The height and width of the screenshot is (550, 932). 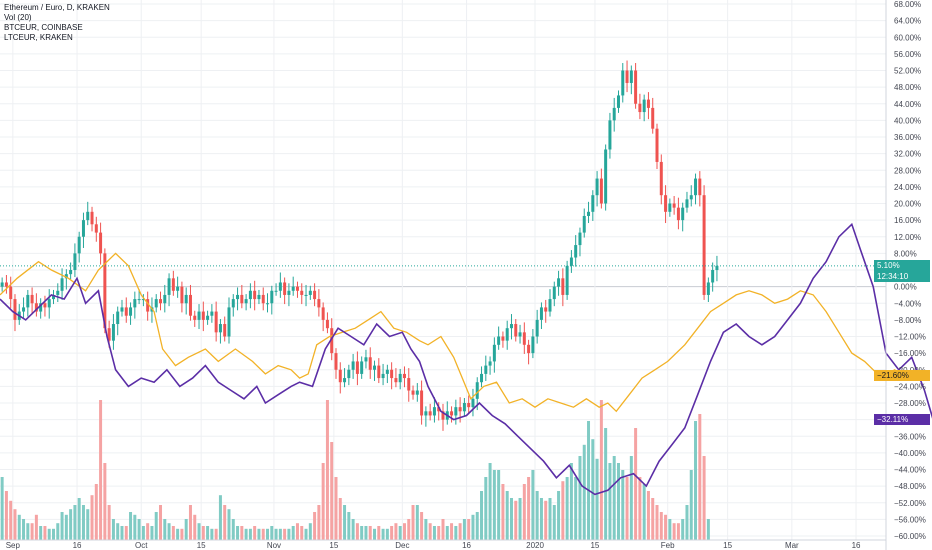 What do you see at coordinates (856, 545) in the screenshot?
I see `x-tick-label: 16` at bounding box center [856, 545].